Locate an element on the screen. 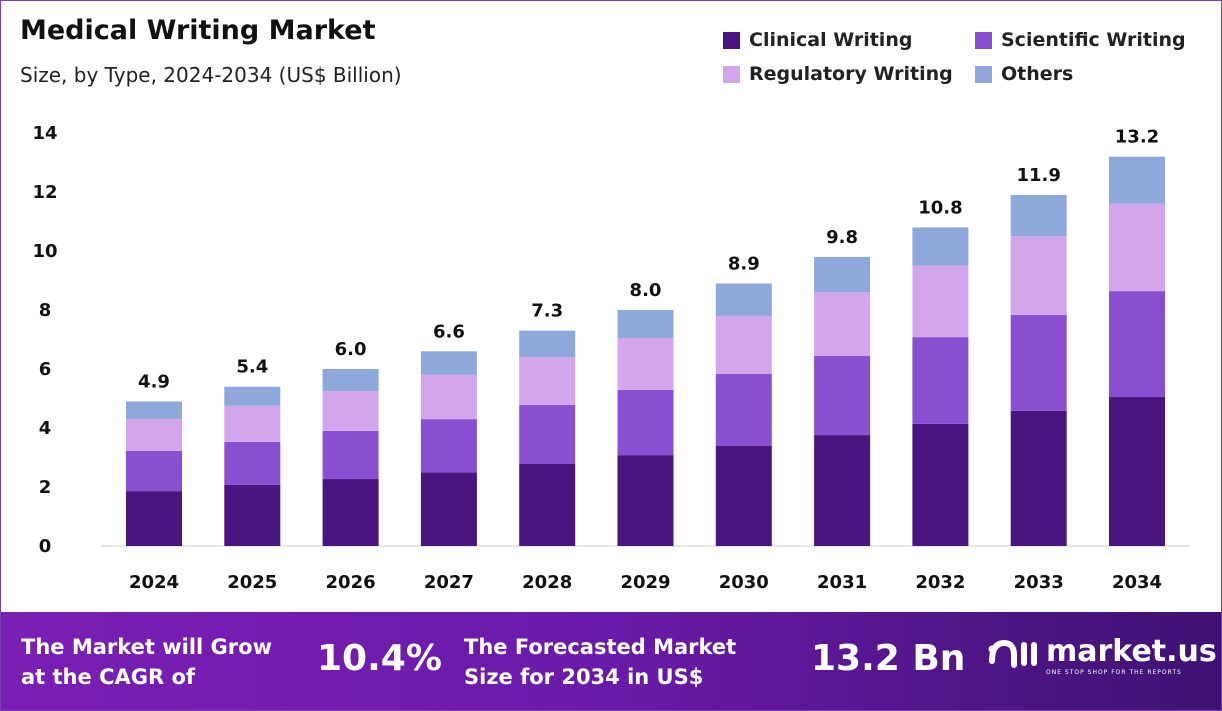  x-tick-label: 2024 is located at coordinates (154, 582).